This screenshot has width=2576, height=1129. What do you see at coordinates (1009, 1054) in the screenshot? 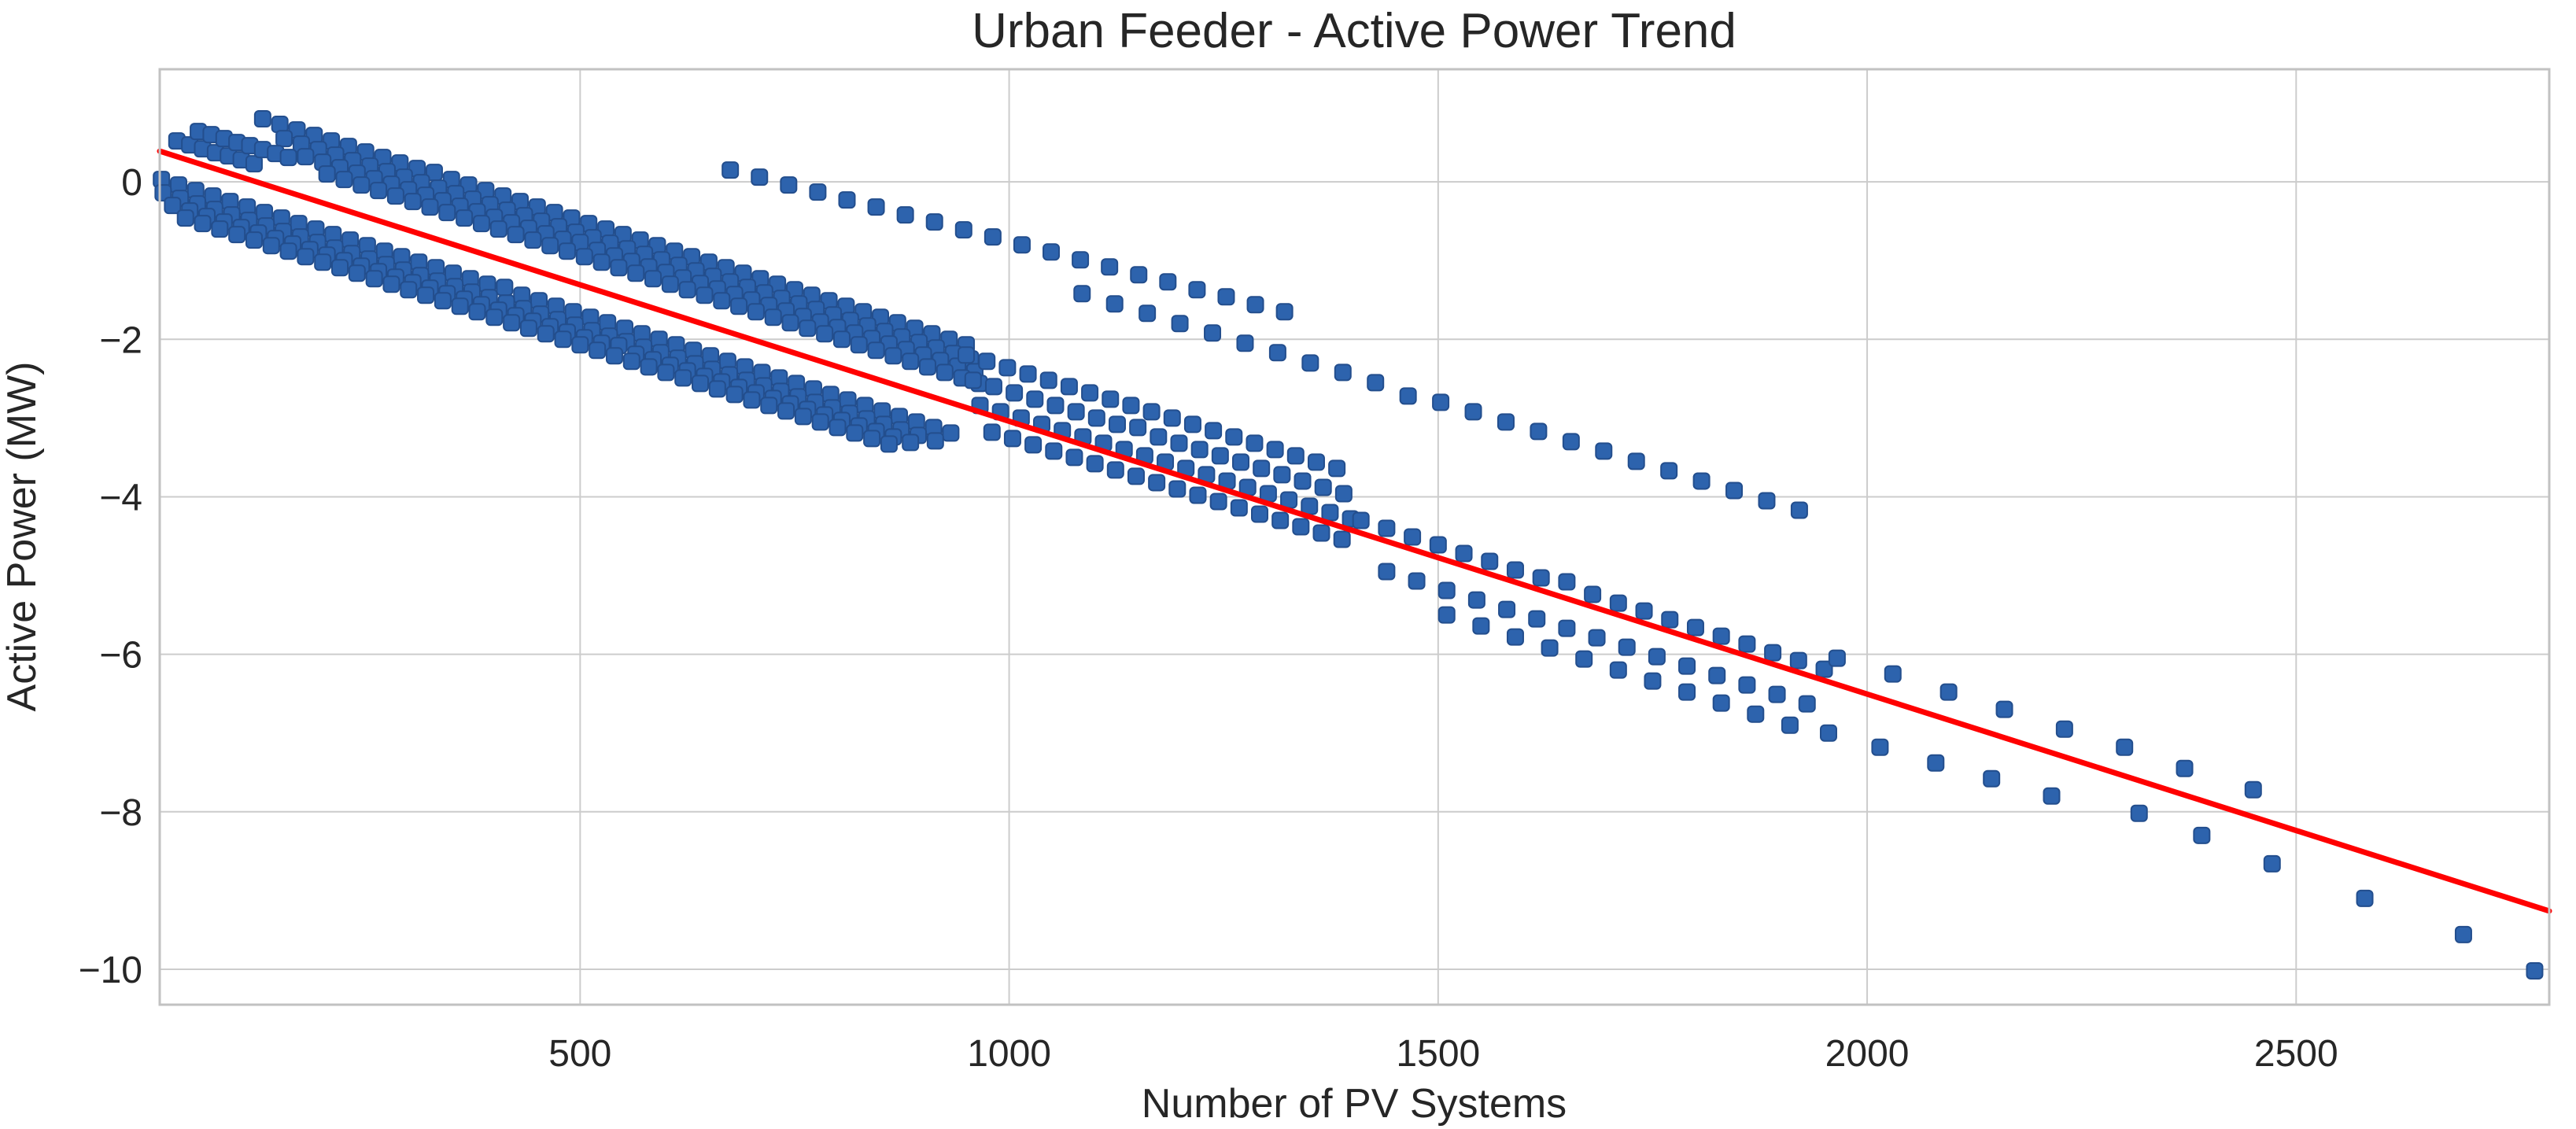
I see `x-tick-label: 1000` at bounding box center [1009, 1054].